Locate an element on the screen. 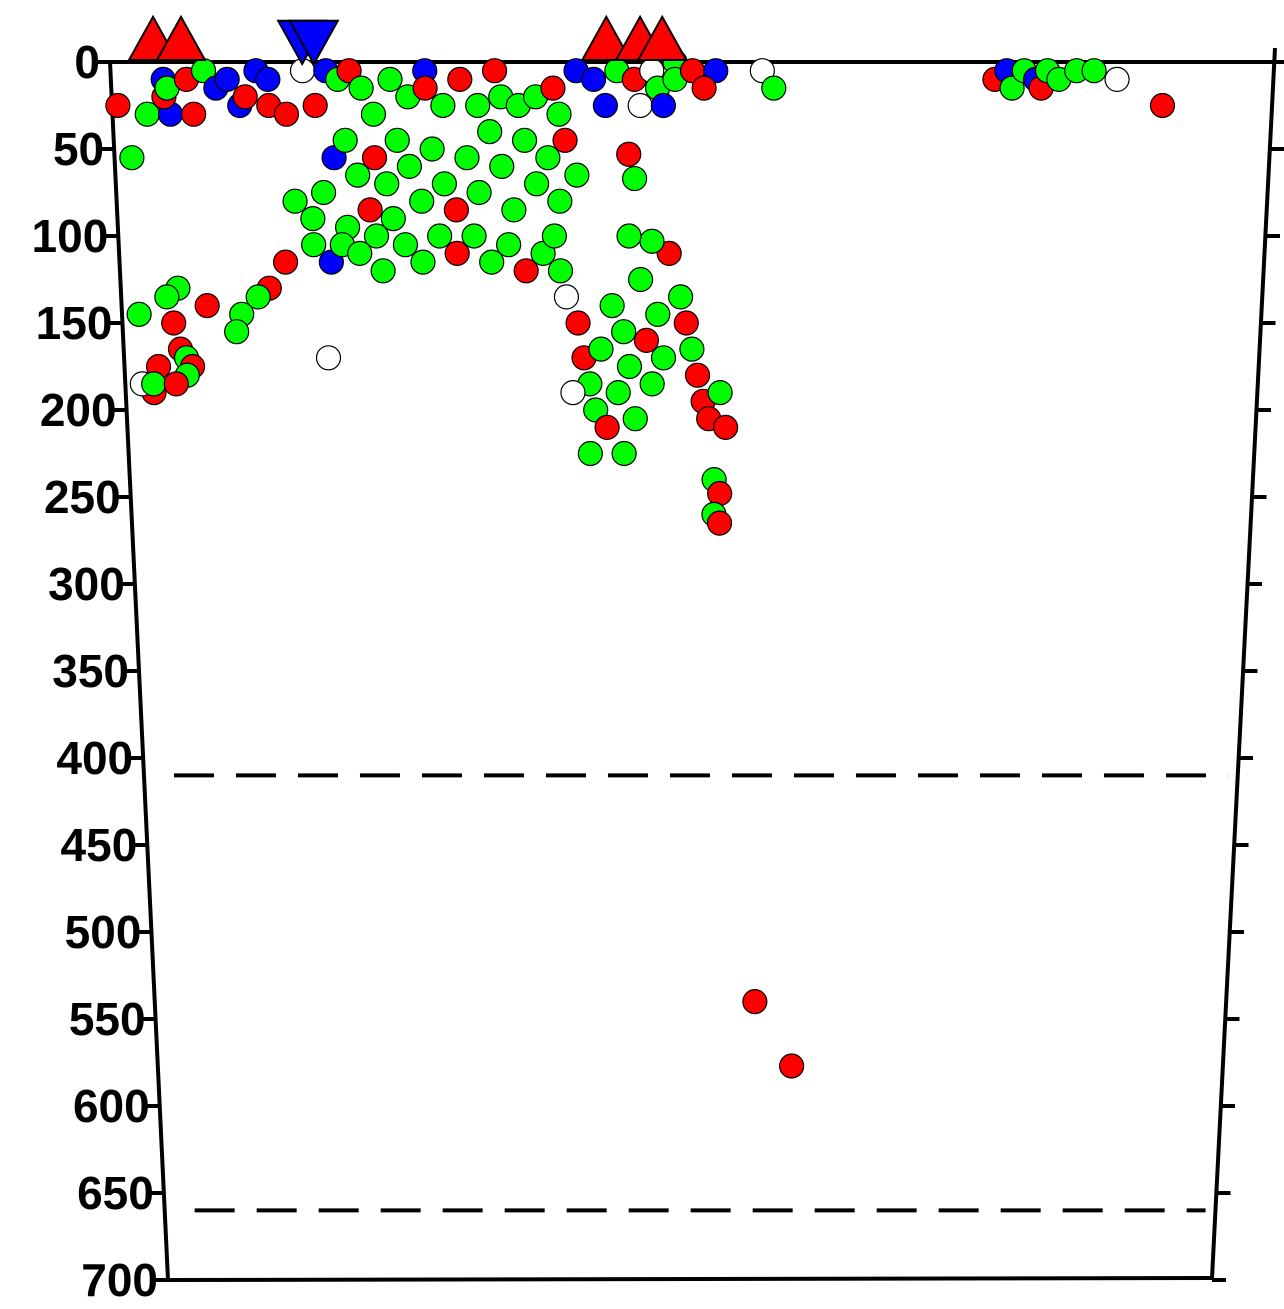  y-tick-label: 650 is located at coordinates (115, 1193).